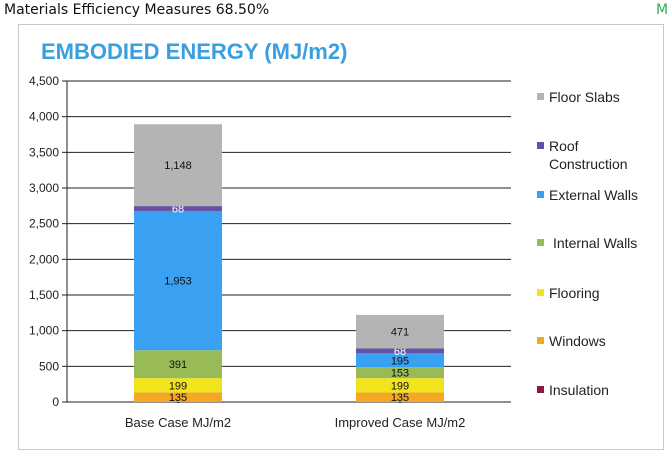 The width and height of the screenshot is (672, 455). I want to click on y-tick-label: 1,000, so click(44, 331).